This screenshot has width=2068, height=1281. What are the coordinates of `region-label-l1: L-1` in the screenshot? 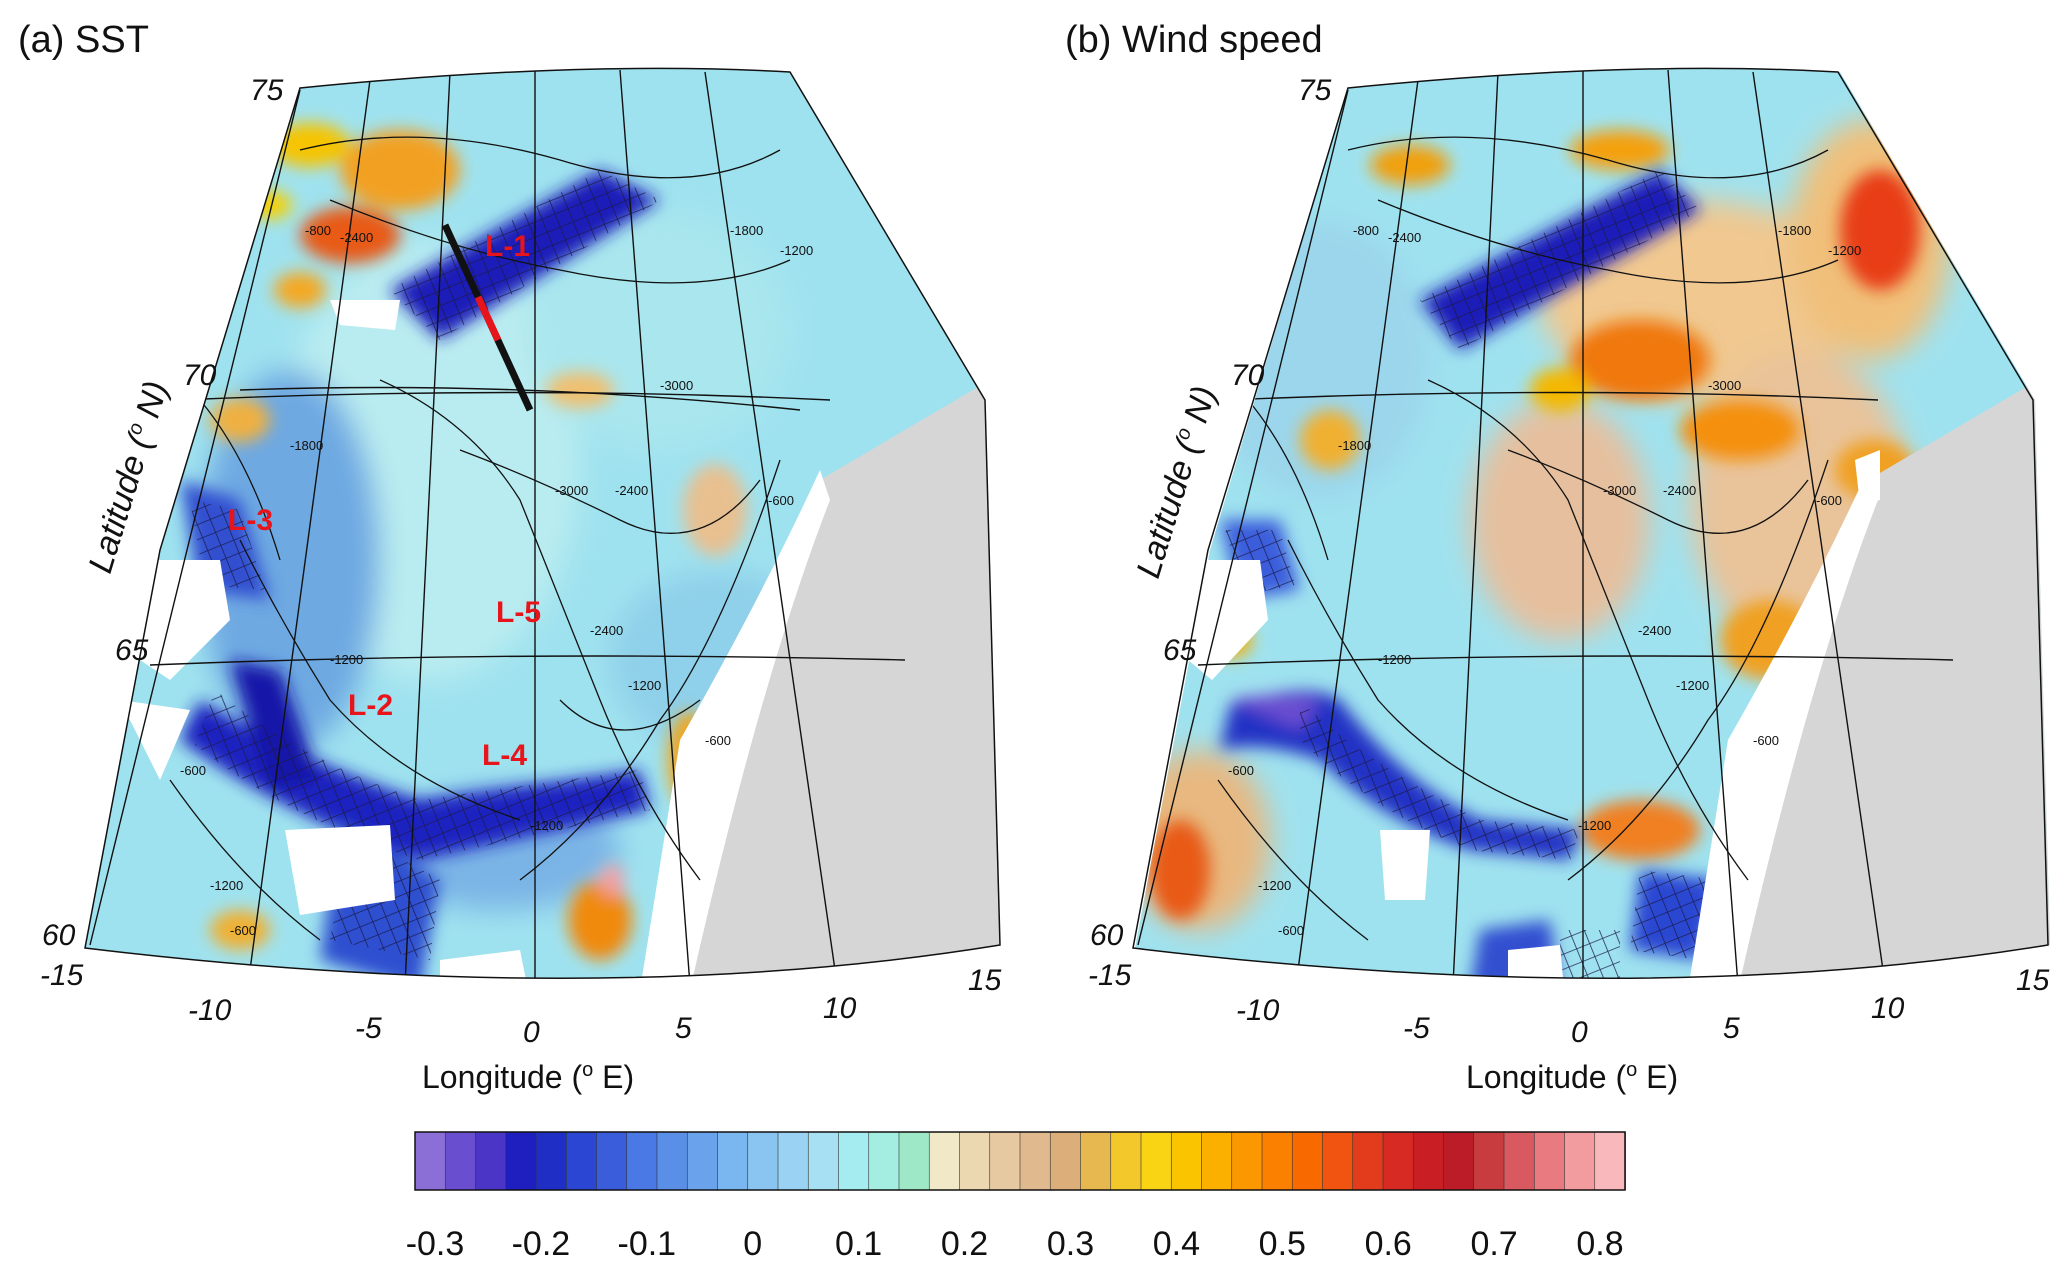 It's located at (507, 246).